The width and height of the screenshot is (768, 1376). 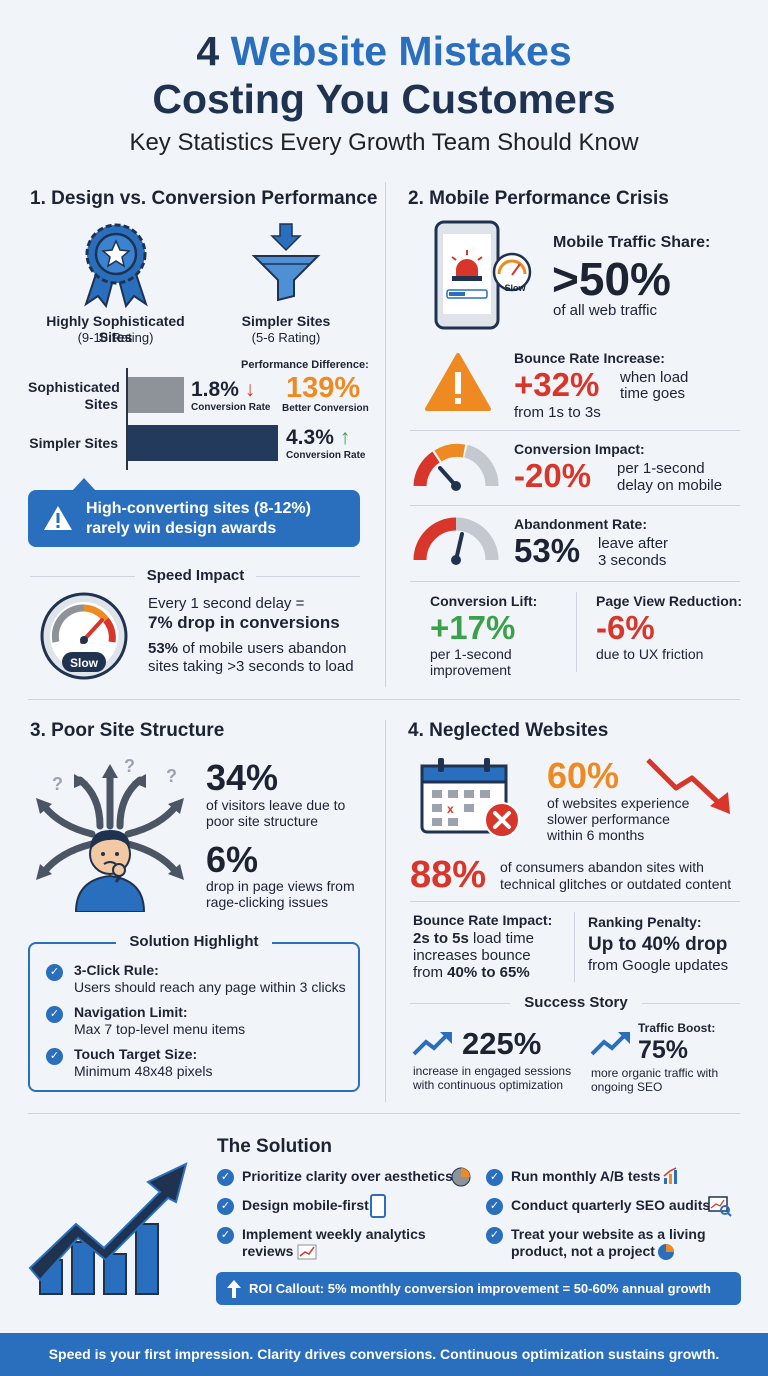 What do you see at coordinates (83, 663) in the screenshot?
I see `gauge-slow-label: Slow` at bounding box center [83, 663].